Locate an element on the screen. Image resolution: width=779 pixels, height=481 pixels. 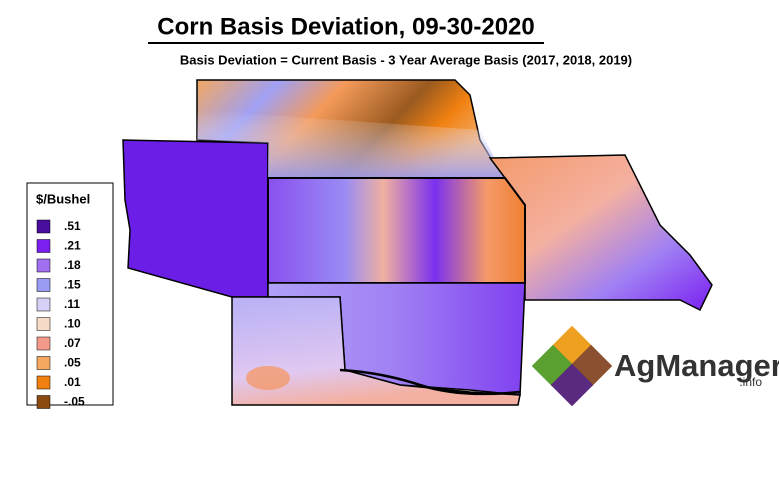
colorado is located at coordinates (195, 218).